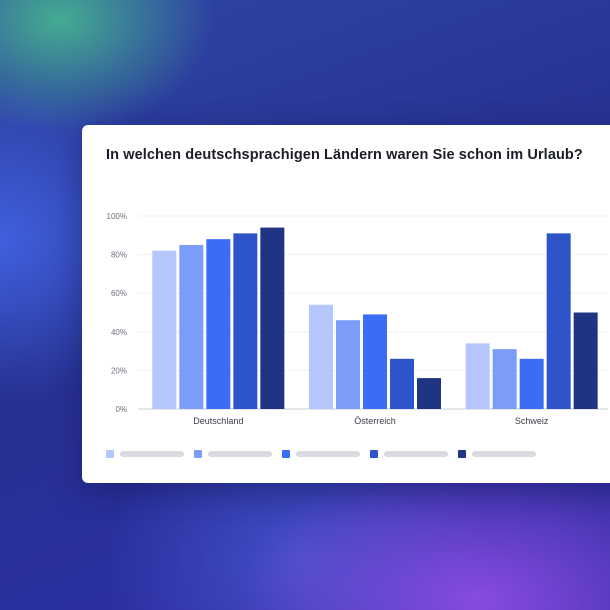  Describe the element at coordinates (119, 332) in the screenshot. I see `y-tick-label: 40%` at that location.